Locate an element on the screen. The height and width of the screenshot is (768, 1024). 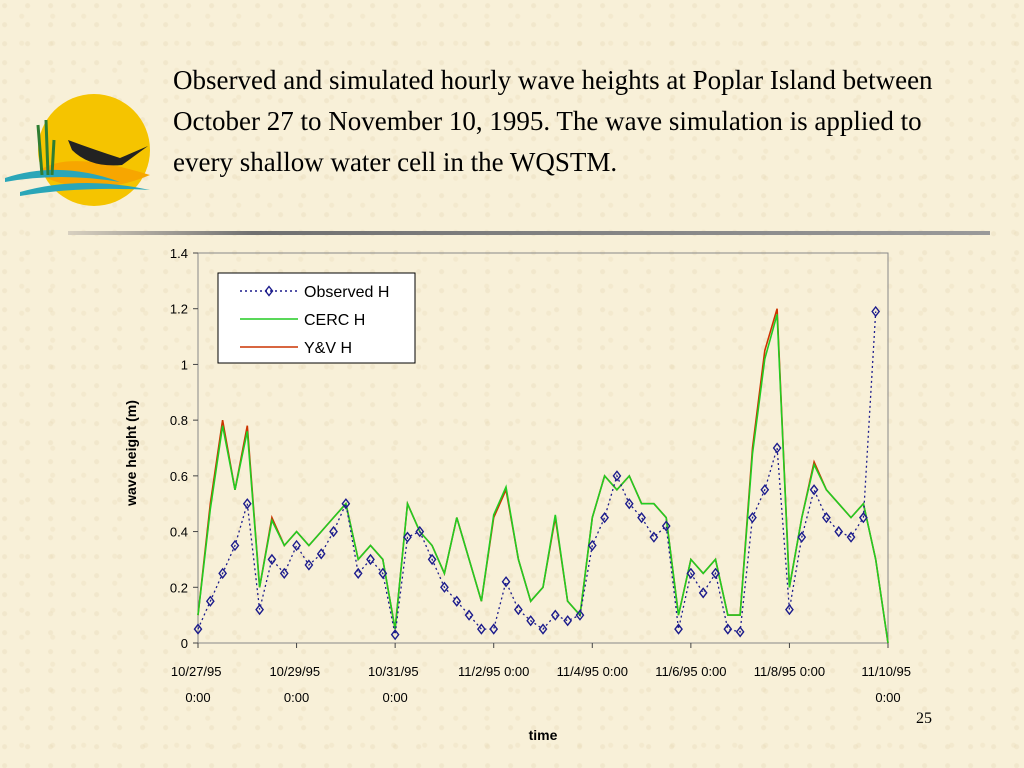
divider is located at coordinates (529, 233).